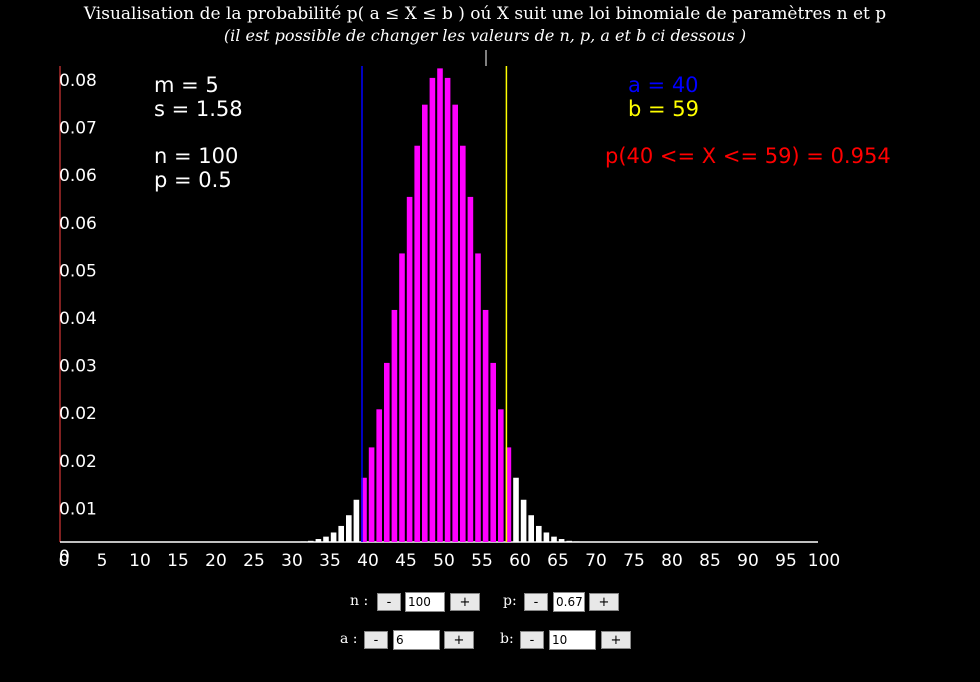  What do you see at coordinates (634, 561) in the screenshot?
I see `x-tick-label: 75` at bounding box center [634, 561].